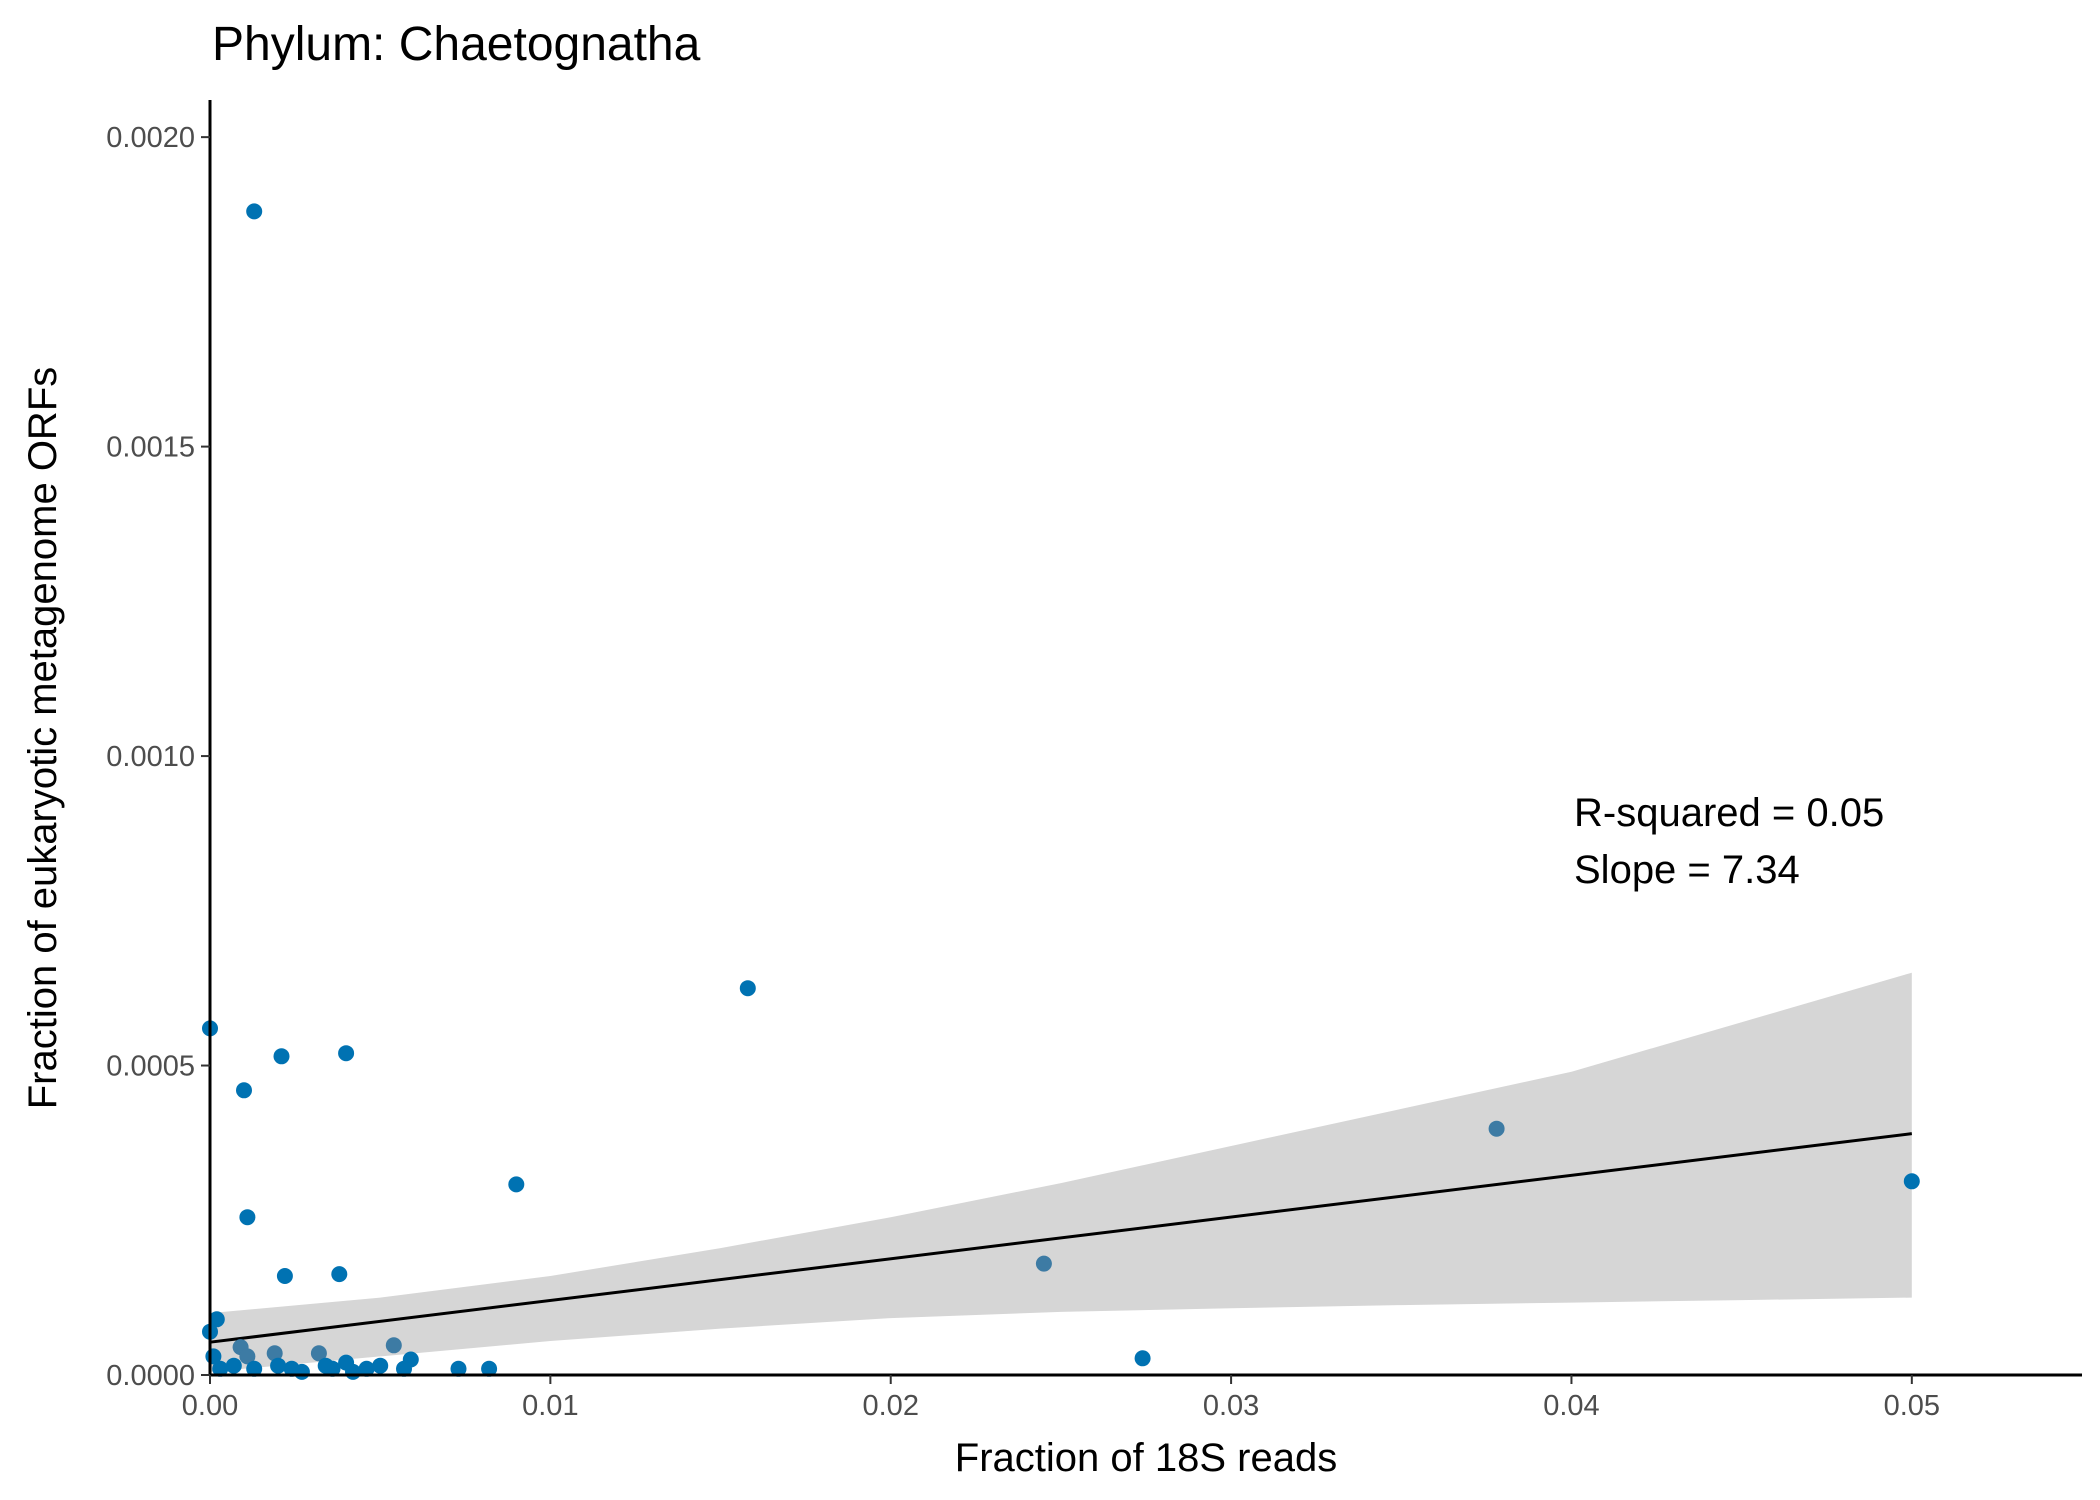 Image resolution: width=2100 pixels, height=1500 pixels. Describe the element at coordinates (210, 1406) in the screenshot. I see `x-tick-label: 0.00` at that location.